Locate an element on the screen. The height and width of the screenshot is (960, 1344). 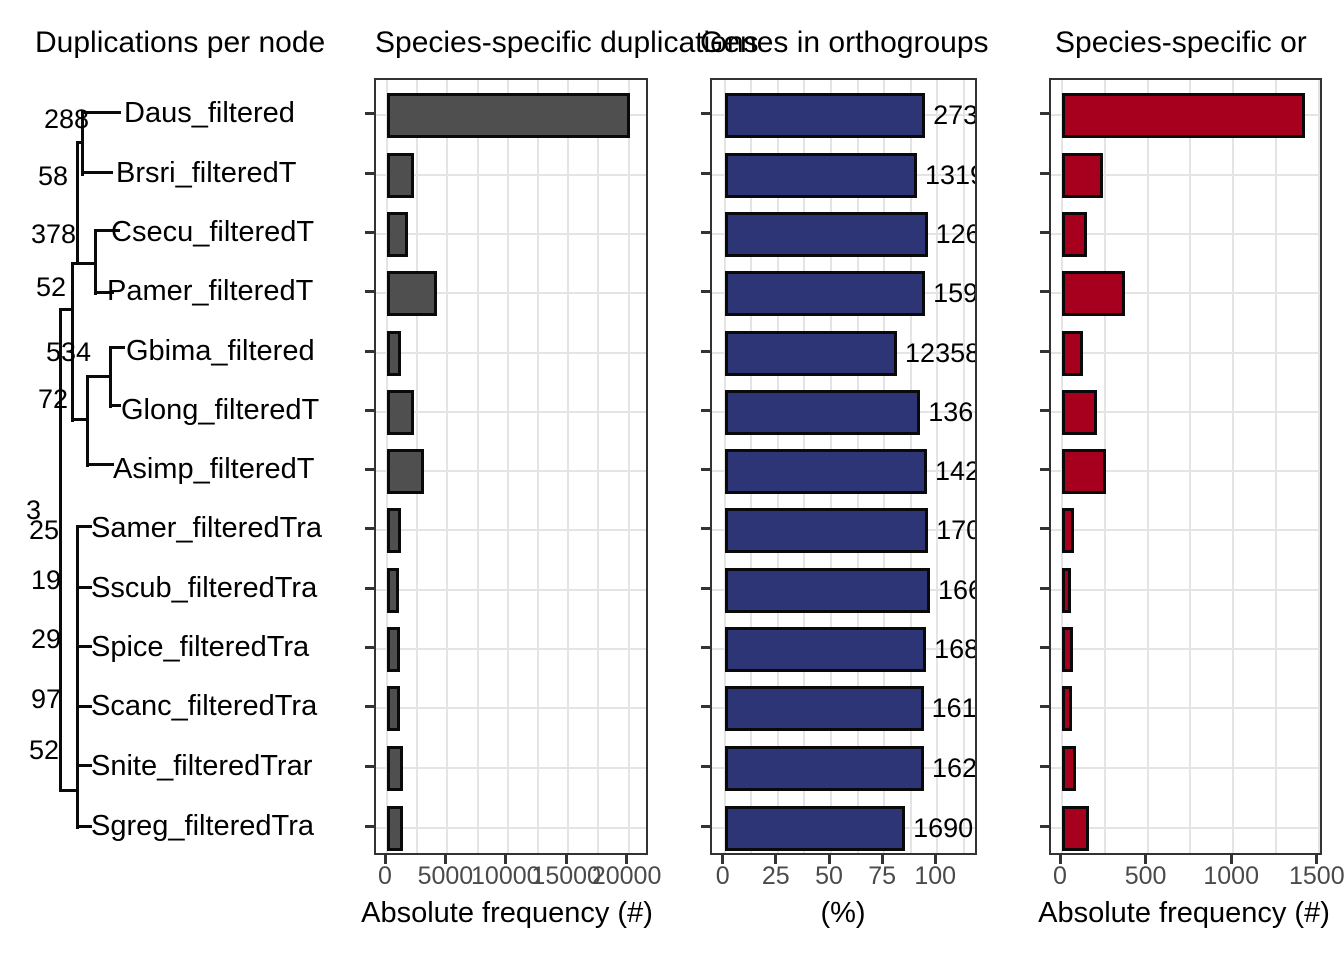
x-axis-tick-label: 75 is located at coordinates (882, 876).